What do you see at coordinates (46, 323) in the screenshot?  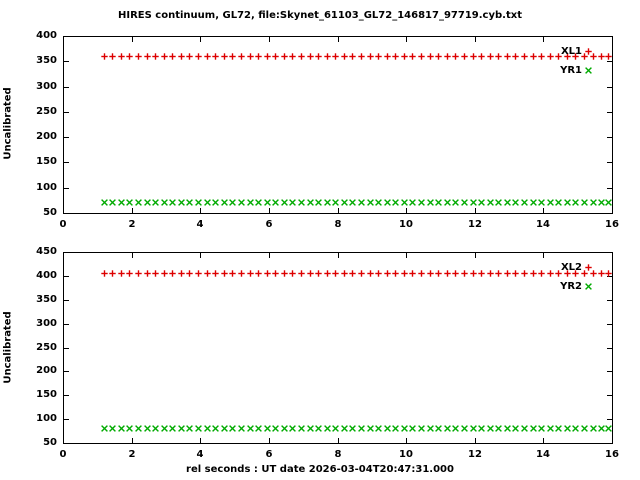 I see `y-tick-label: 300` at bounding box center [46, 323].